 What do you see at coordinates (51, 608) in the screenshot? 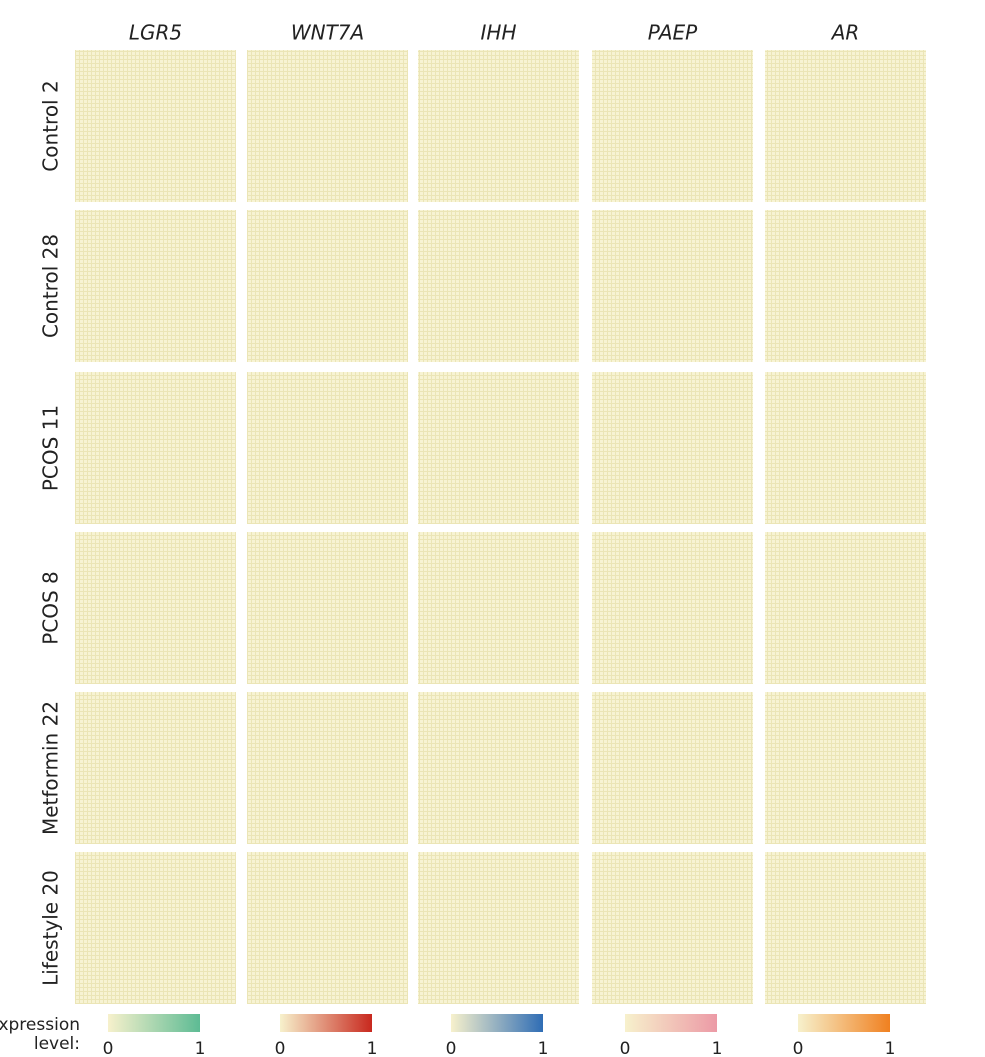
I see `sample-label: PCOS 8` at bounding box center [51, 608].